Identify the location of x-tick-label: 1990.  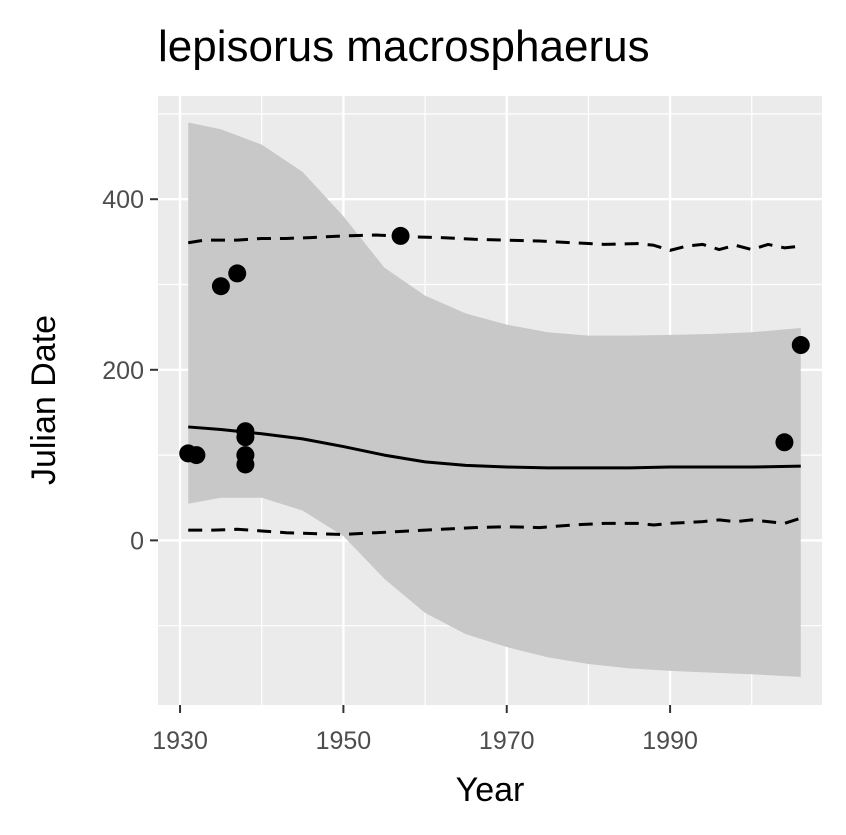
(670, 741).